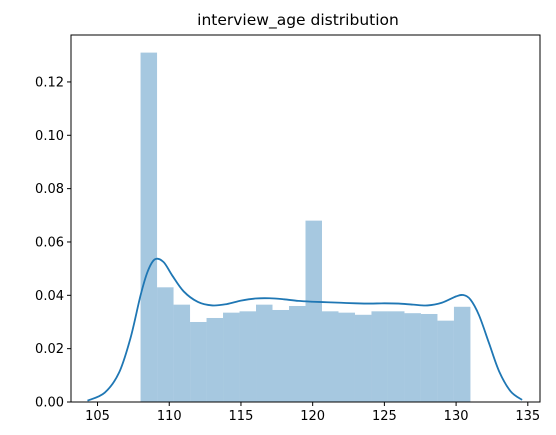  Describe the element at coordinates (97, 416) in the screenshot. I see `x-tick-label: 105` at that location.